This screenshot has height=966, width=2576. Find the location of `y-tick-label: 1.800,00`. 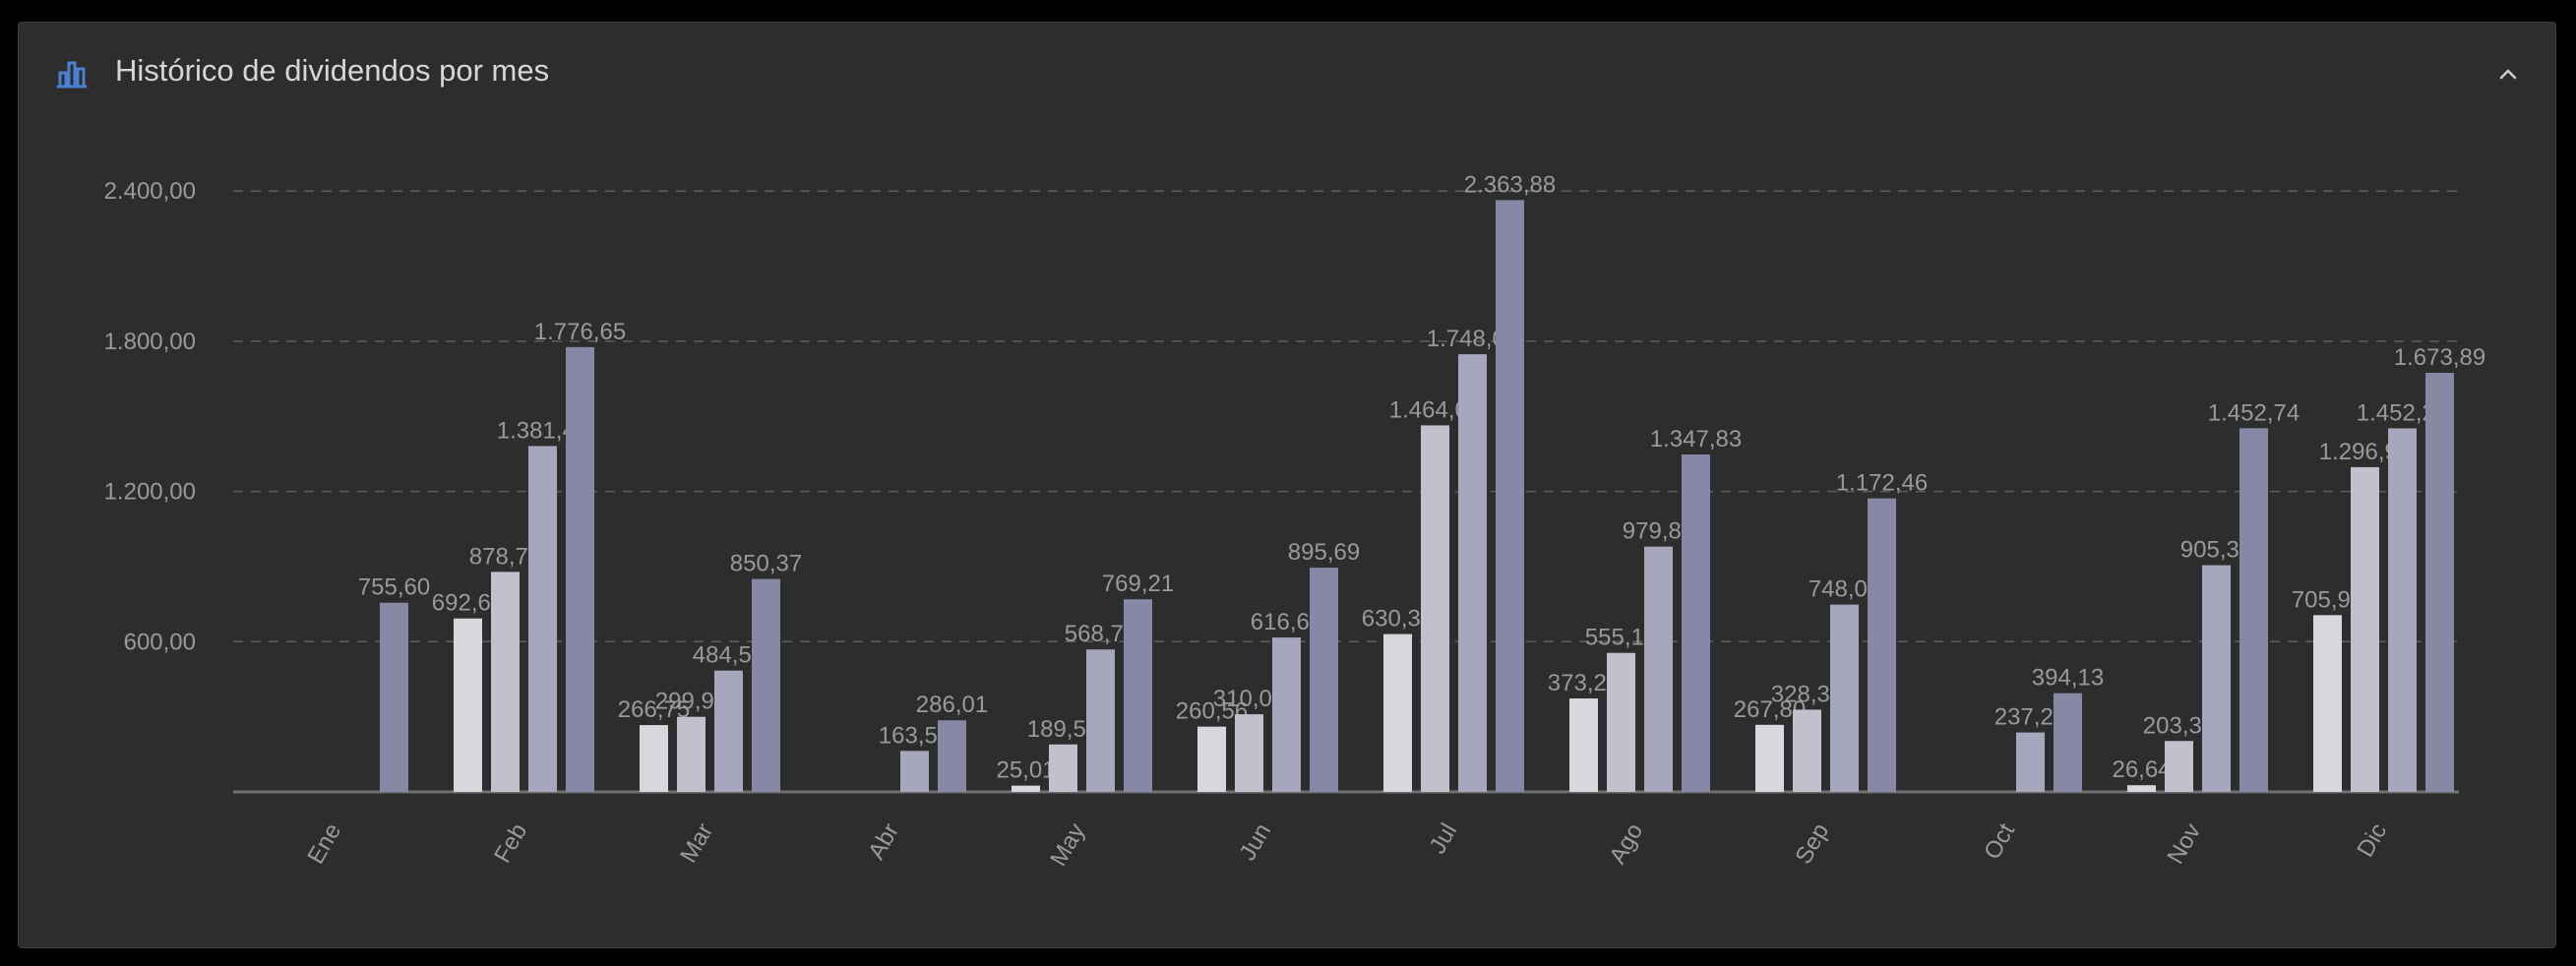

y-tick-label: 1.800,00 is located at coordinates (150, 342).